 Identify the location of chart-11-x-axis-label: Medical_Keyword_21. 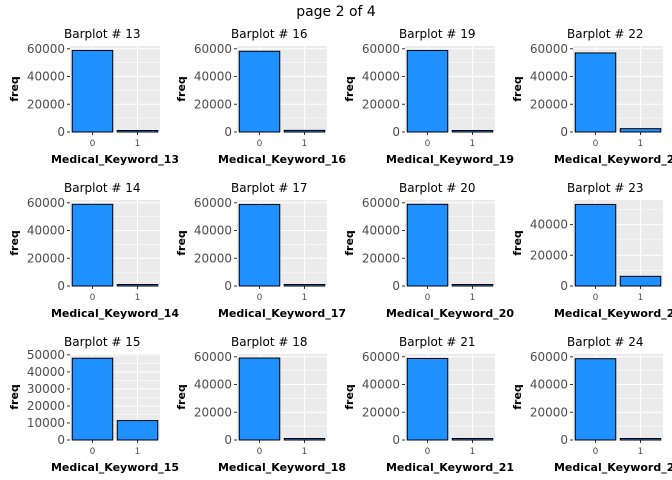
(450, 467).